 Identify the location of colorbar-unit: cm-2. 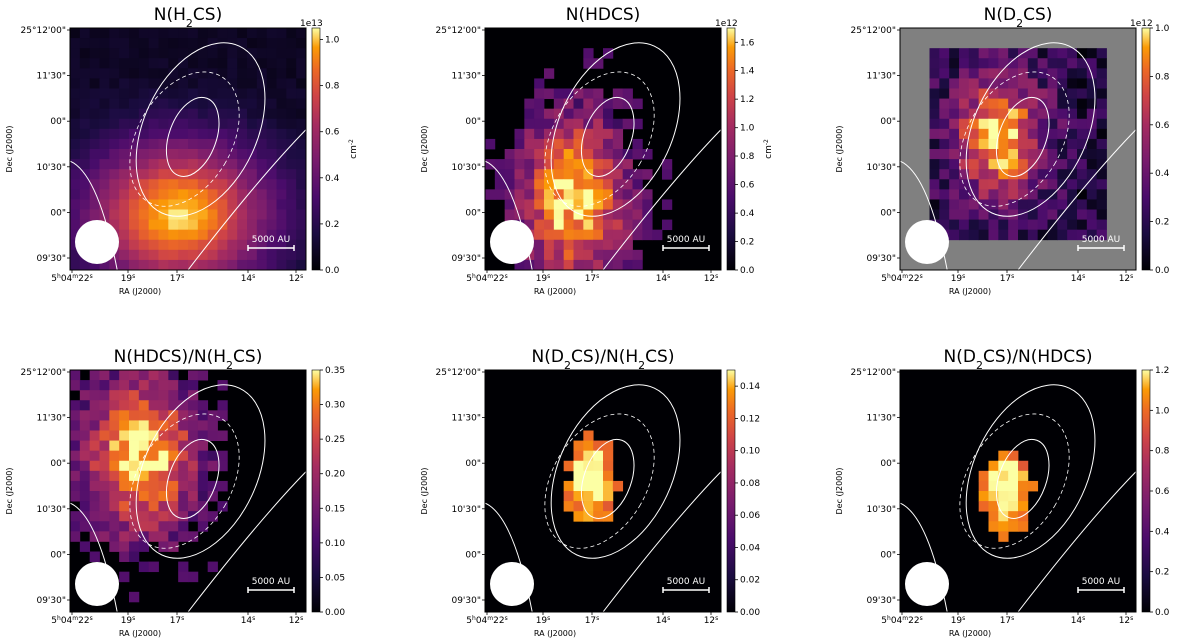
(354, 149).